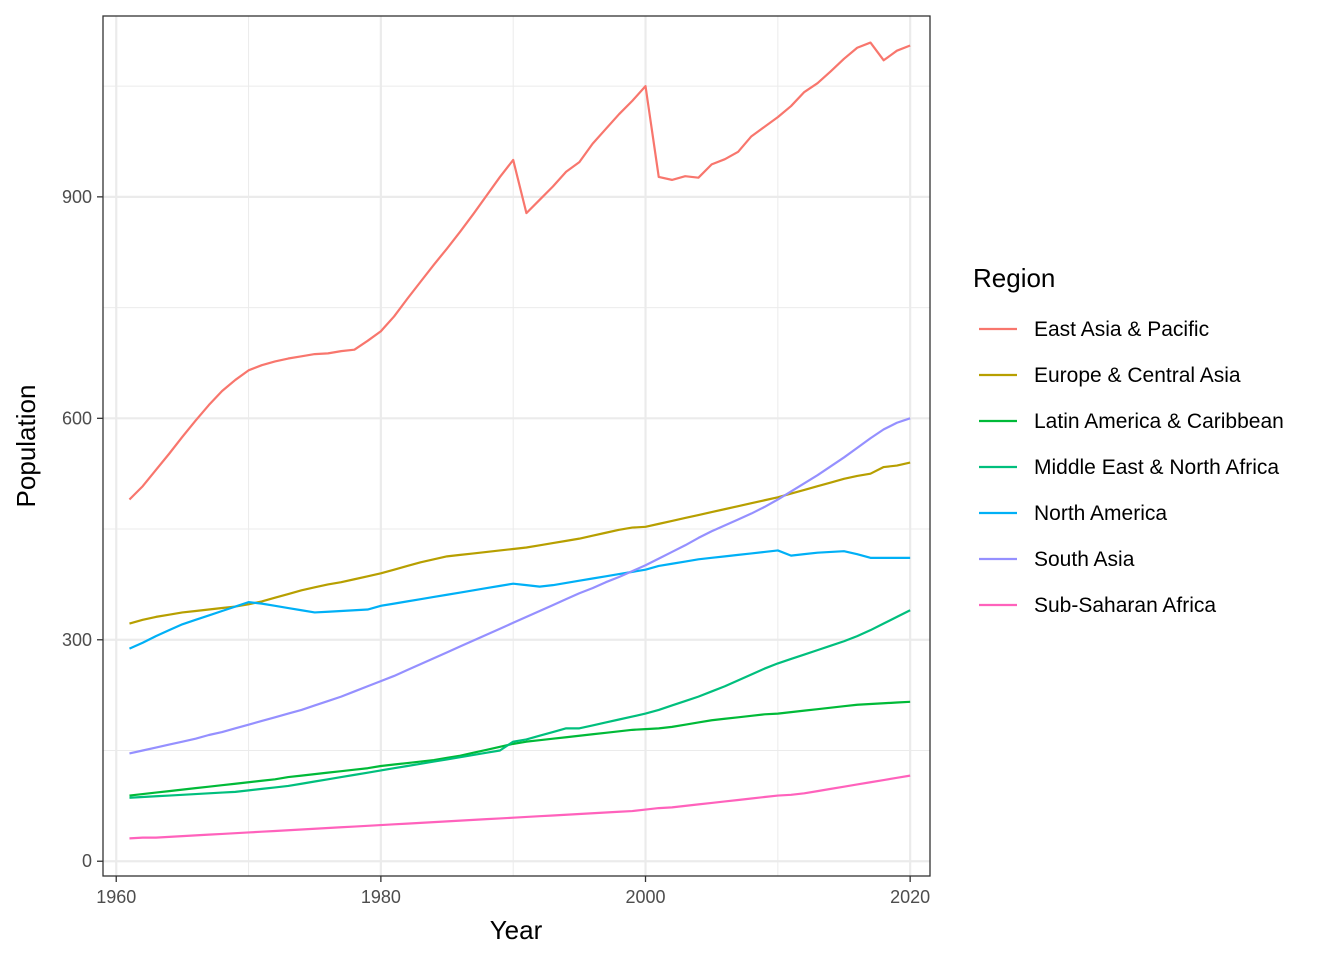 This screenshot has height=960, width=1344. Describe the element at coordinates (645, 897) in the screenshot. I see `x-tick-label: 2000` at that location.